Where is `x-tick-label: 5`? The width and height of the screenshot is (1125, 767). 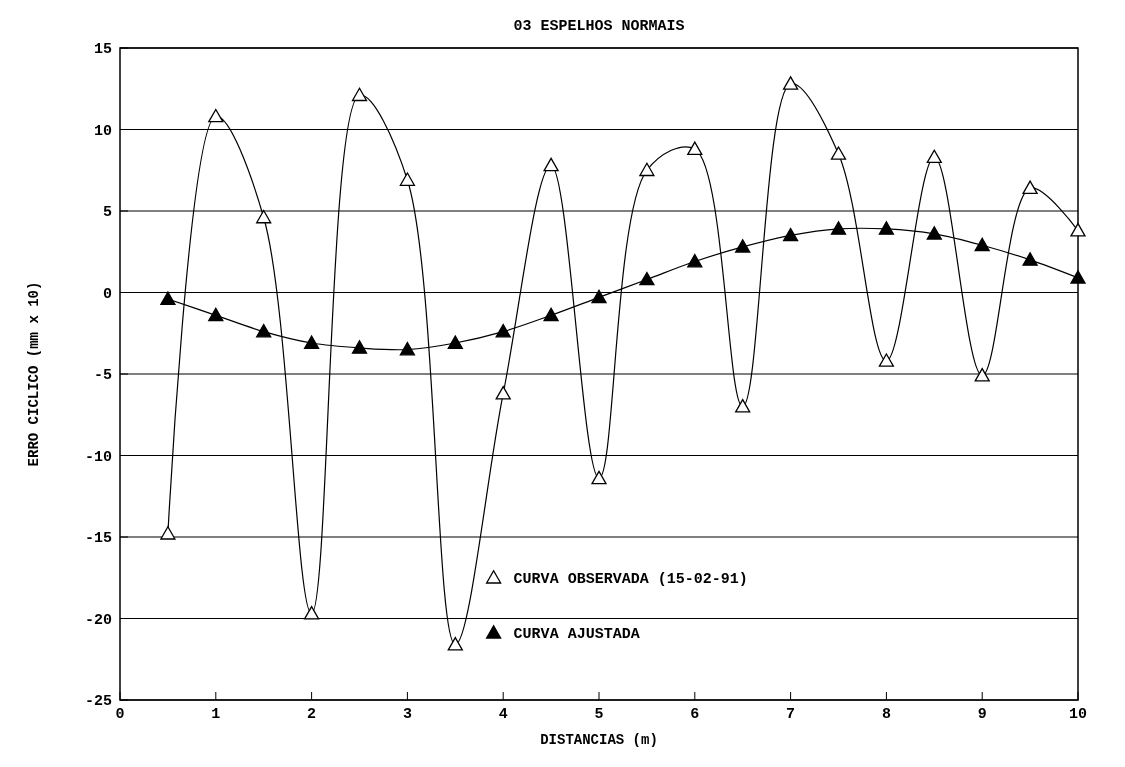 x-tick-label: 5 is located at coordinates (599, 714).